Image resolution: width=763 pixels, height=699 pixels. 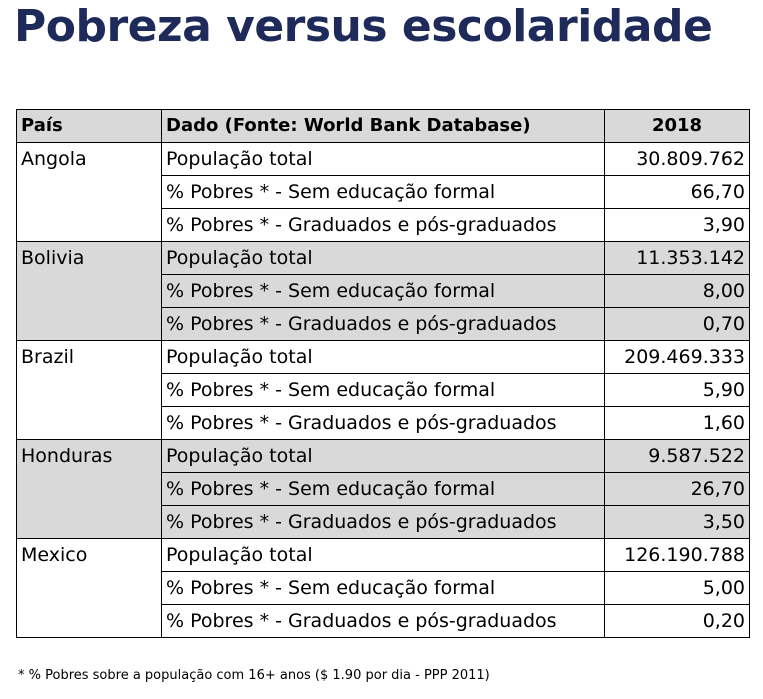 I want to click on value-cell: 30.809.762, so click(x=677, y=159).